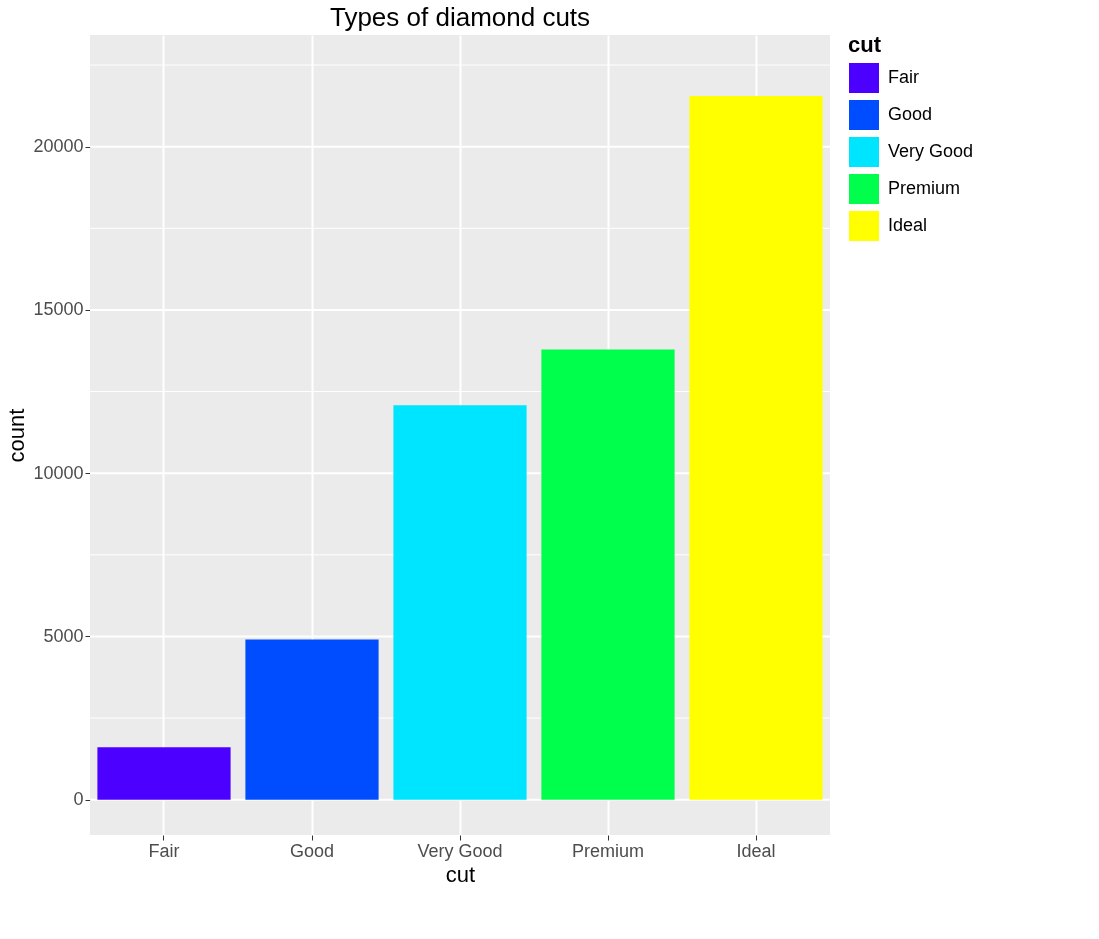 This screenshot has width=1099, height=939. I want to click on legend-label: Premium, so click(924, 188).